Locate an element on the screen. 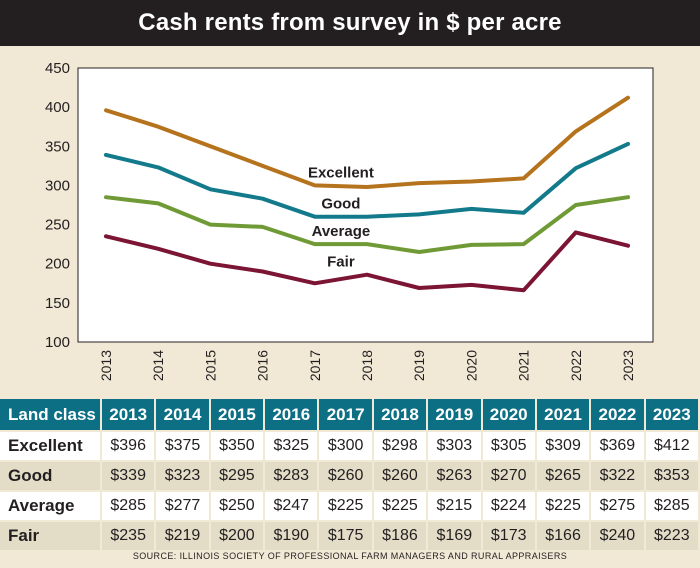  rent-cell: $277 is located at coordinates (183, 505).